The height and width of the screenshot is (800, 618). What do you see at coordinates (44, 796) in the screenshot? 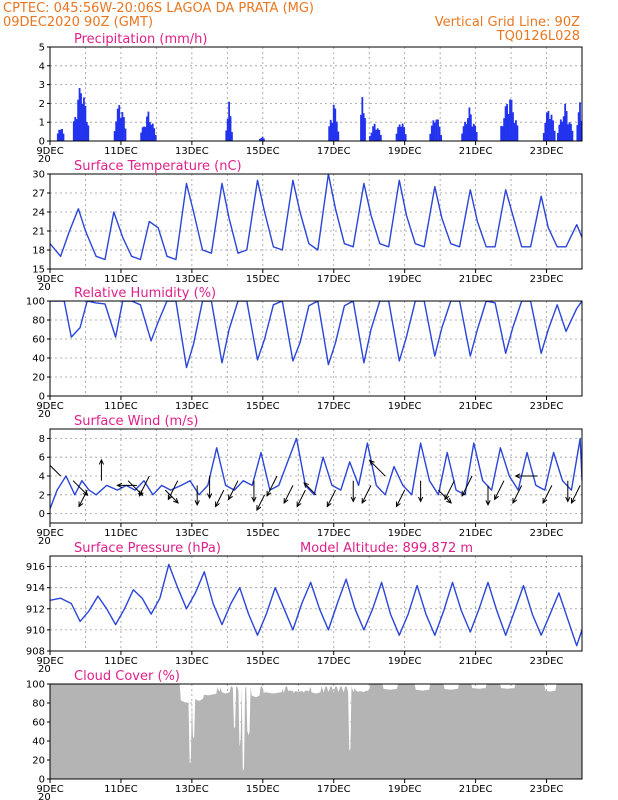
I see `x-year-label: 20` at bounding box center [44, 796].